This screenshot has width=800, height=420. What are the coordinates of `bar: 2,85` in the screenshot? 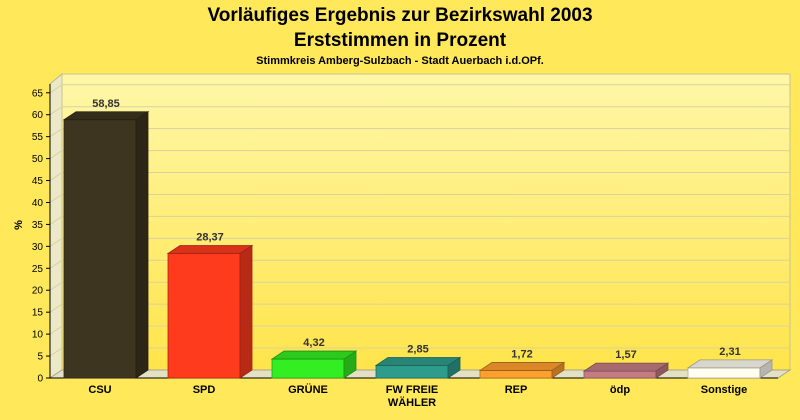 It's located at (418, 361).